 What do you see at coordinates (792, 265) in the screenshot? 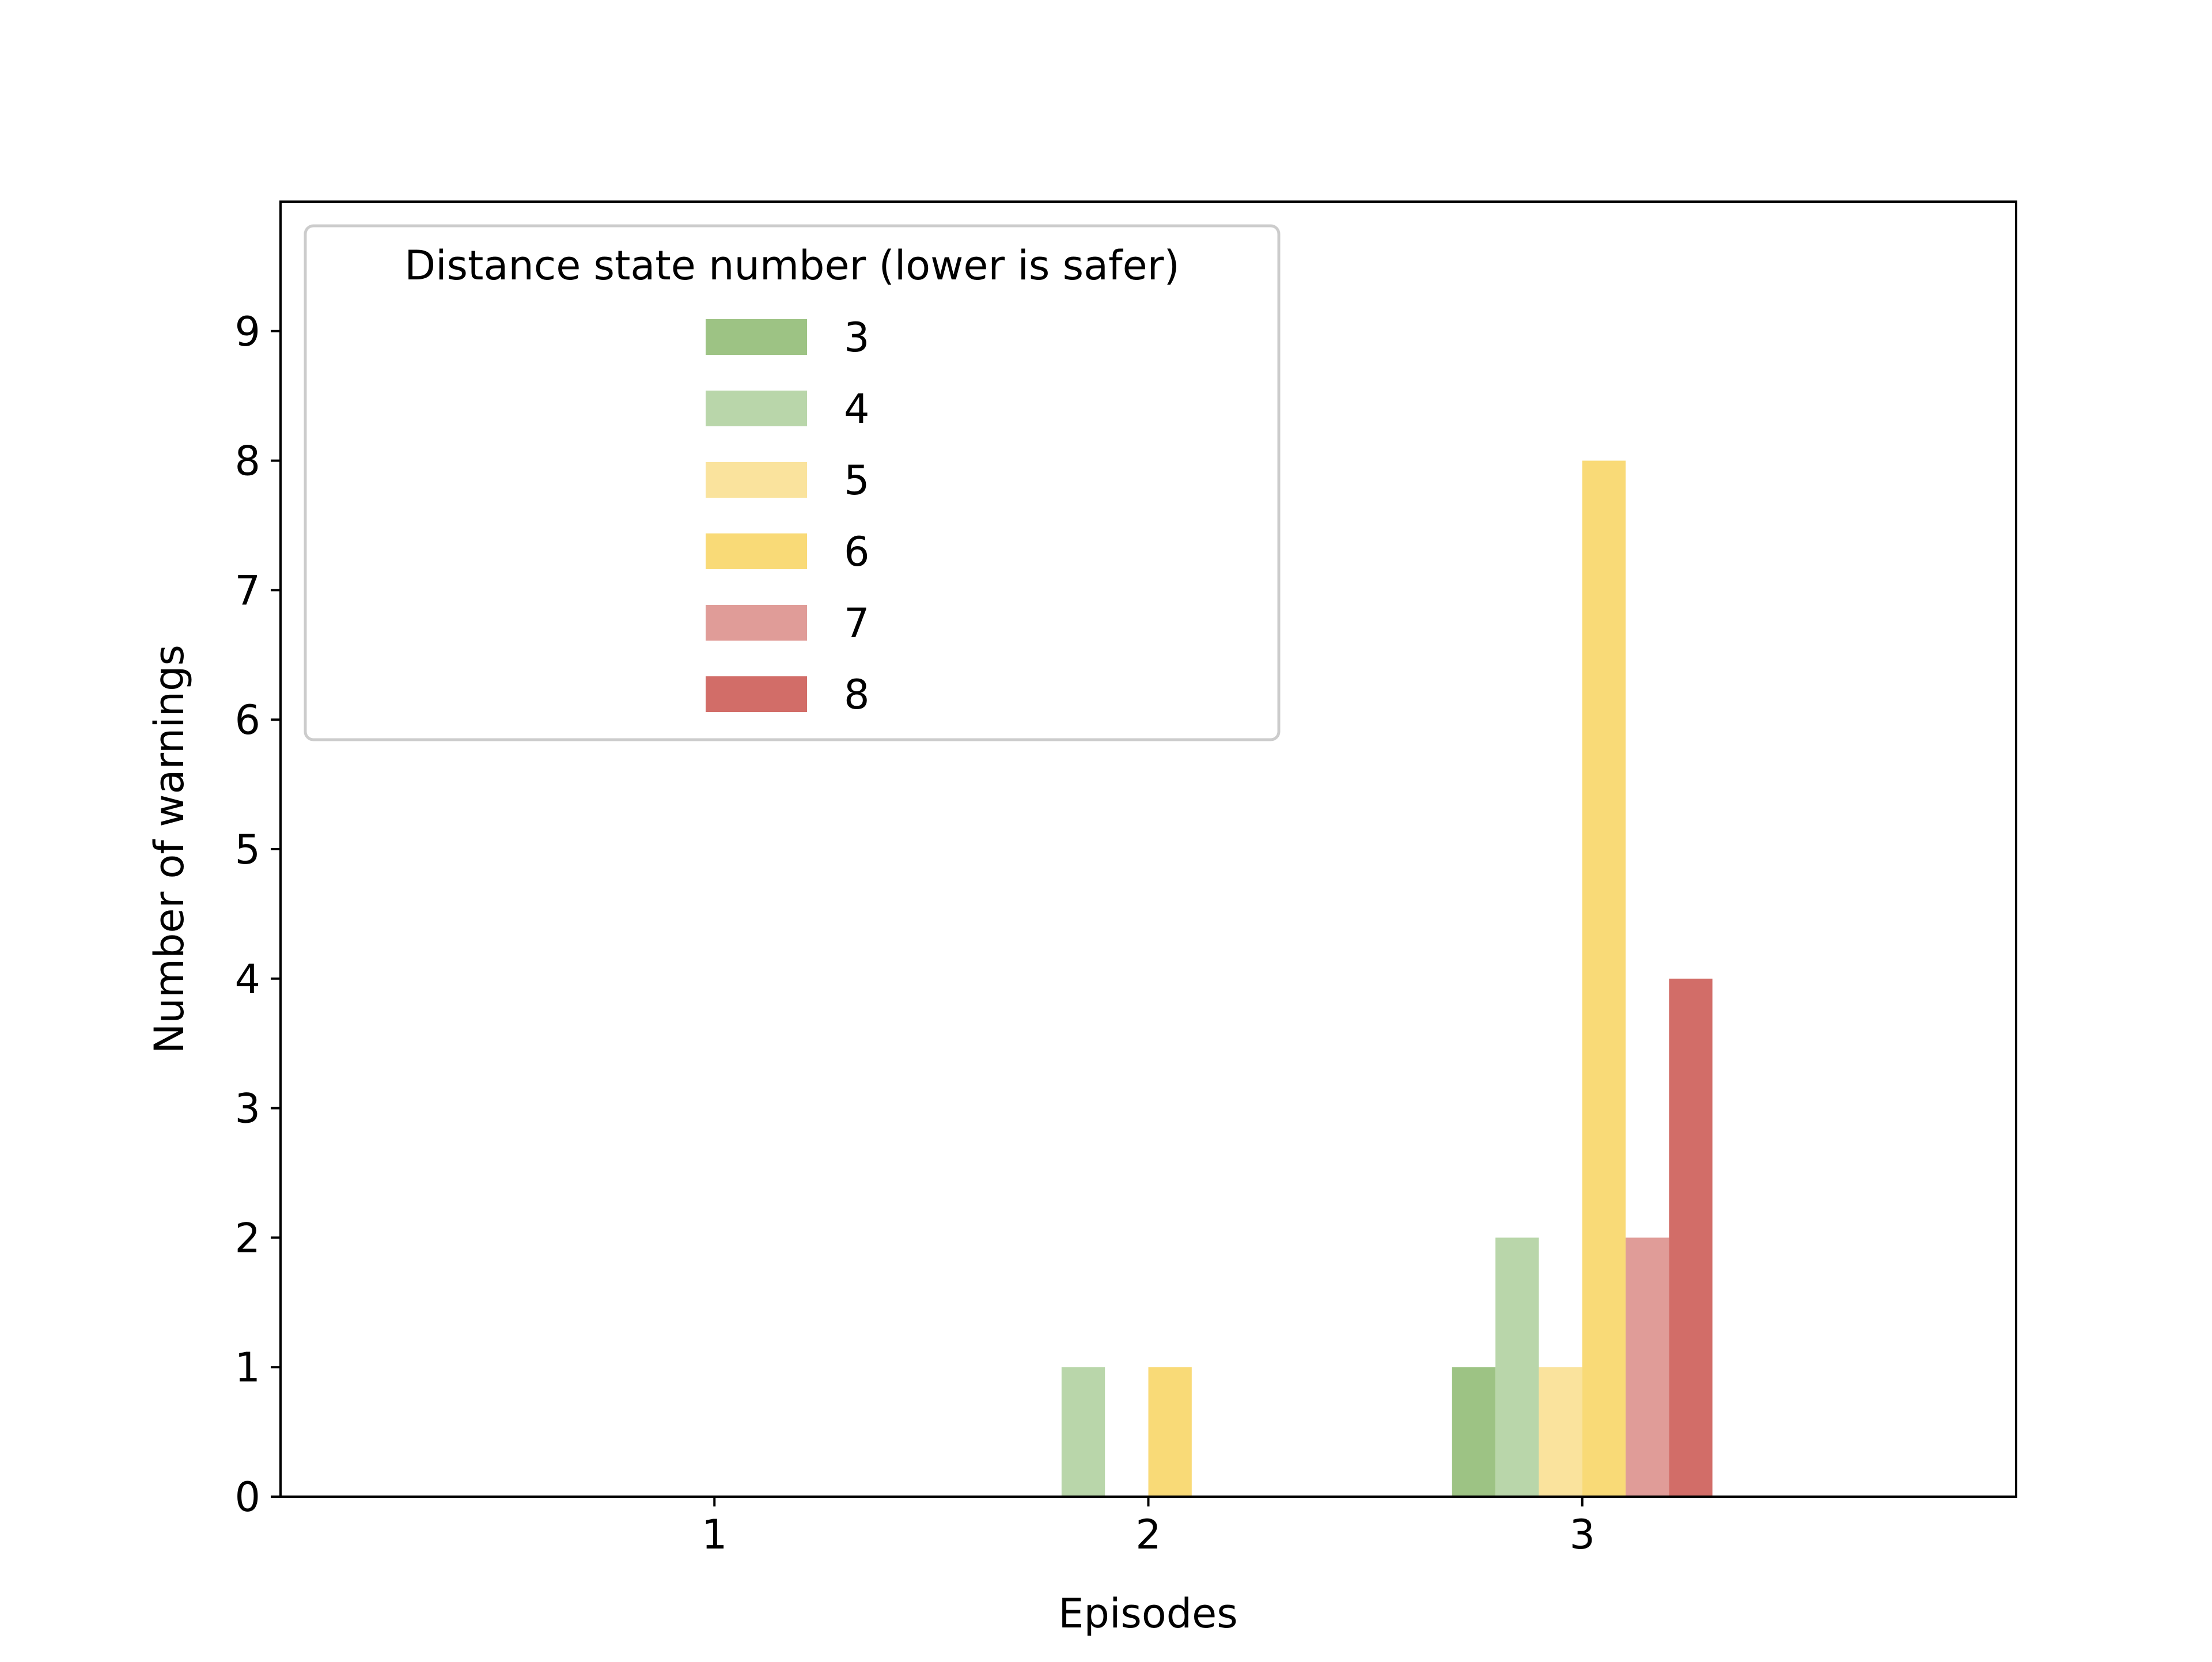
I see `legend-title: Distance state number (lower is safer)` at bounding box center [792, 265].